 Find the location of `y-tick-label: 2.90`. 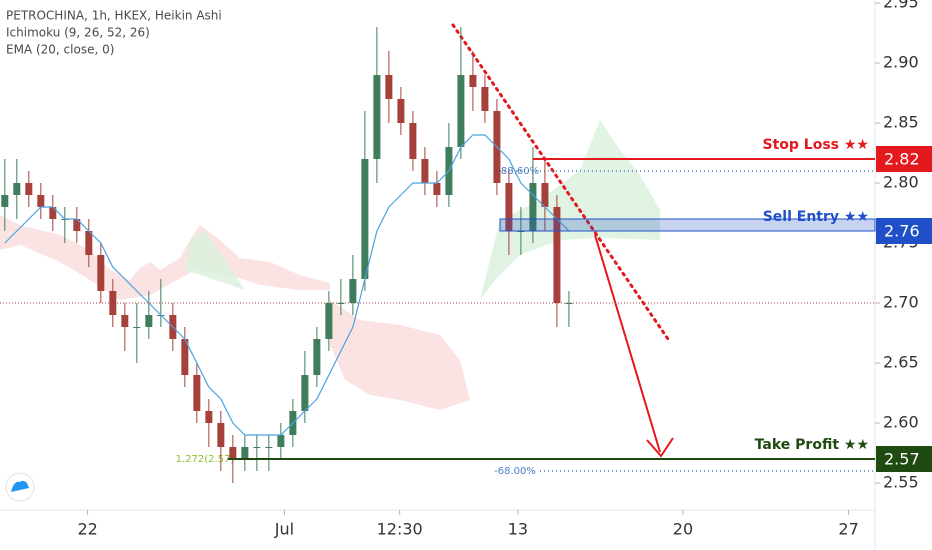

y-tick-label: 2.90 is located at coordinates (901, 62).